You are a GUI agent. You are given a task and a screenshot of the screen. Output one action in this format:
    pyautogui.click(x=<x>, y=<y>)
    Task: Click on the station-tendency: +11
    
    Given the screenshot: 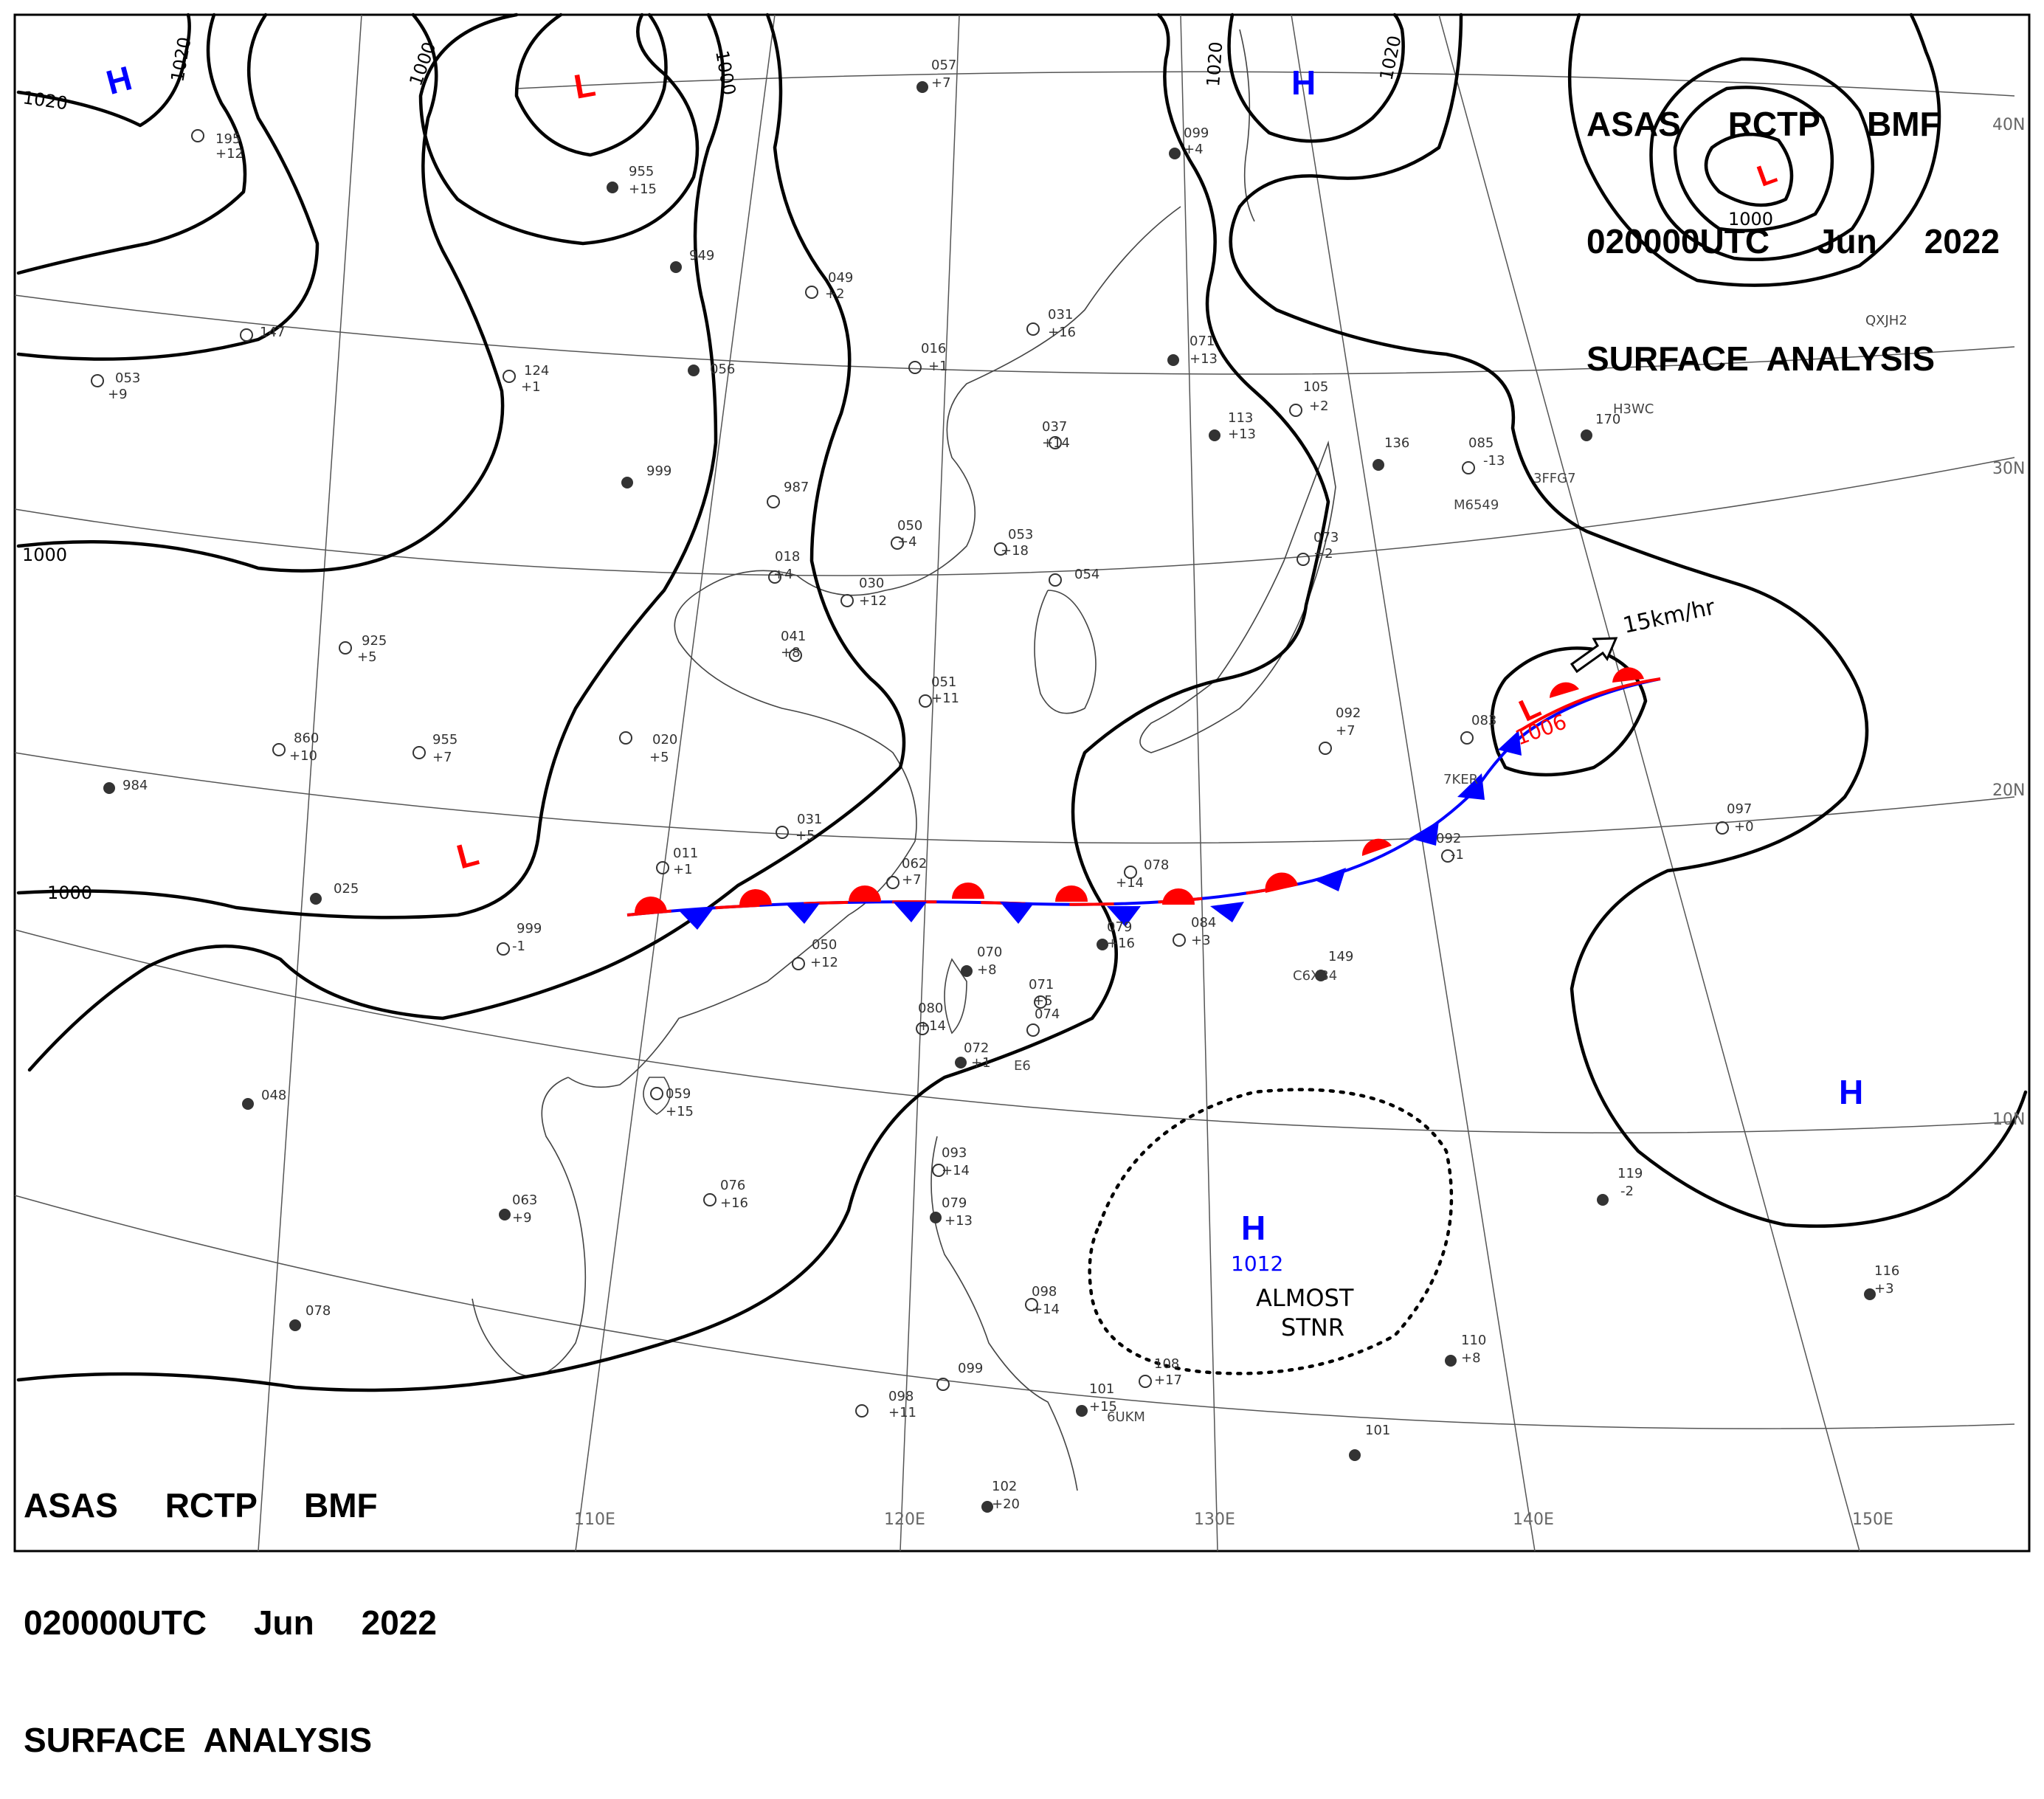 What is the action you would take?
    pyautogui.click(x=902, y=1412)
    